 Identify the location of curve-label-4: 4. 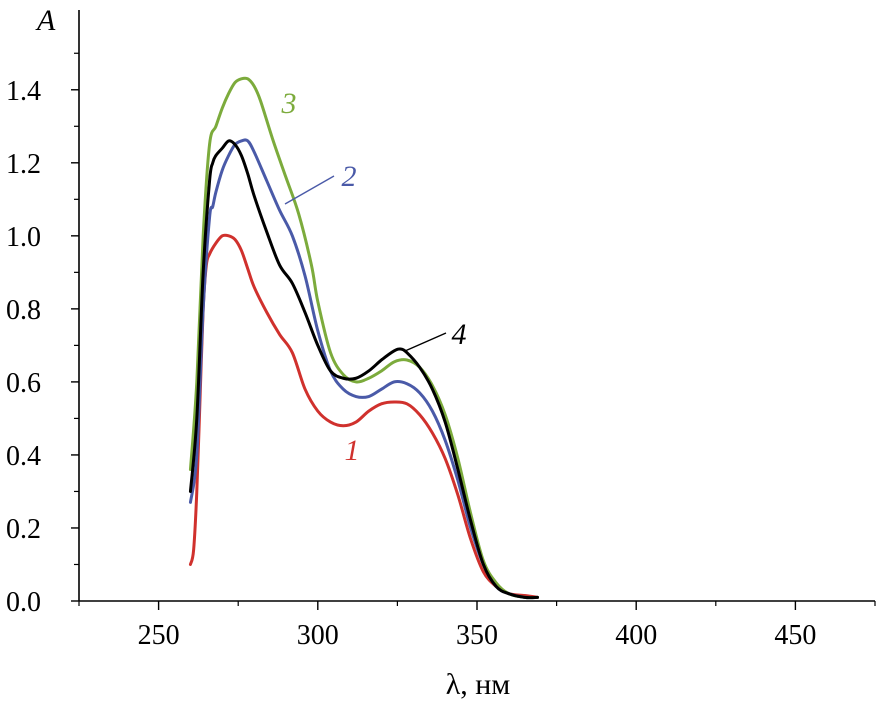
(459, 334).